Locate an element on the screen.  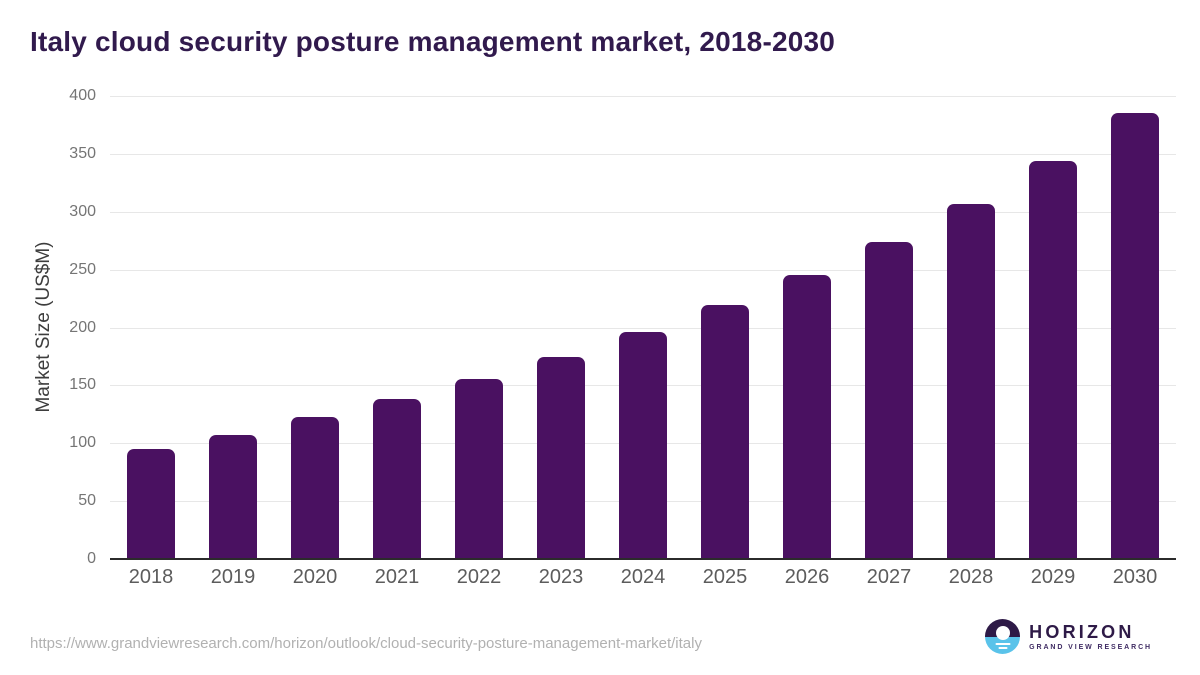
y-tick-0: 0 is located at coordinates (91, 558).